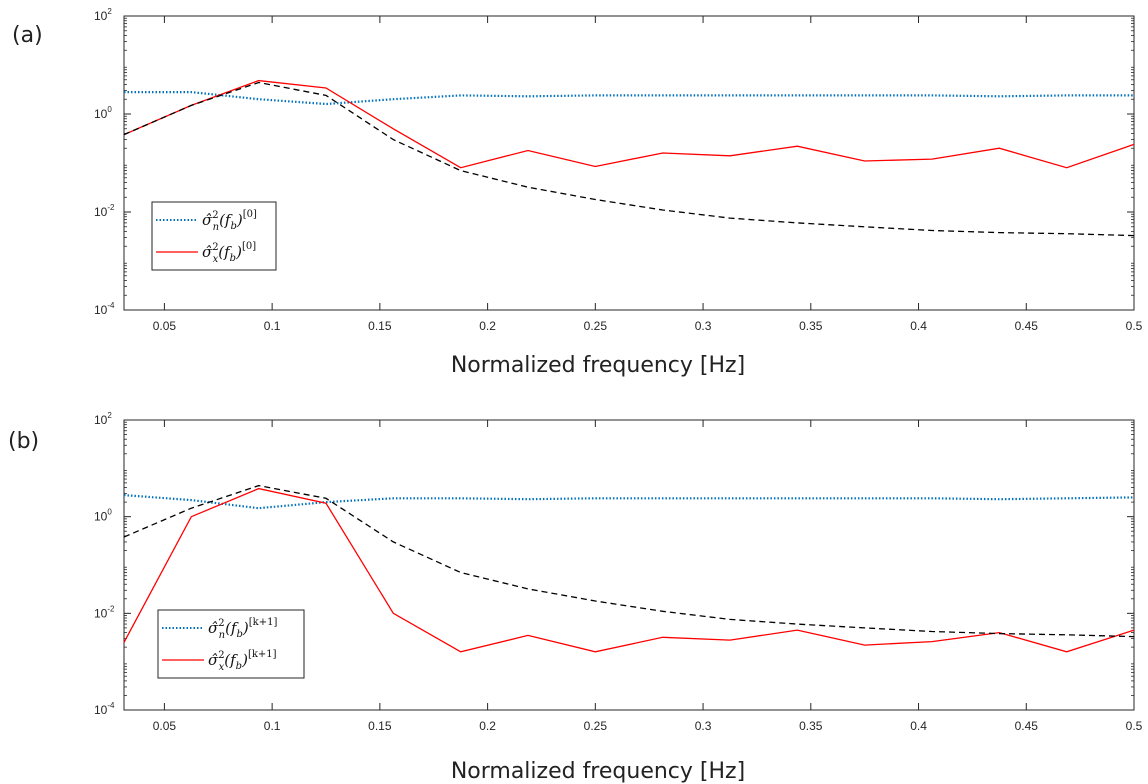  I want to click on series-line-solid, so click(629, 124).